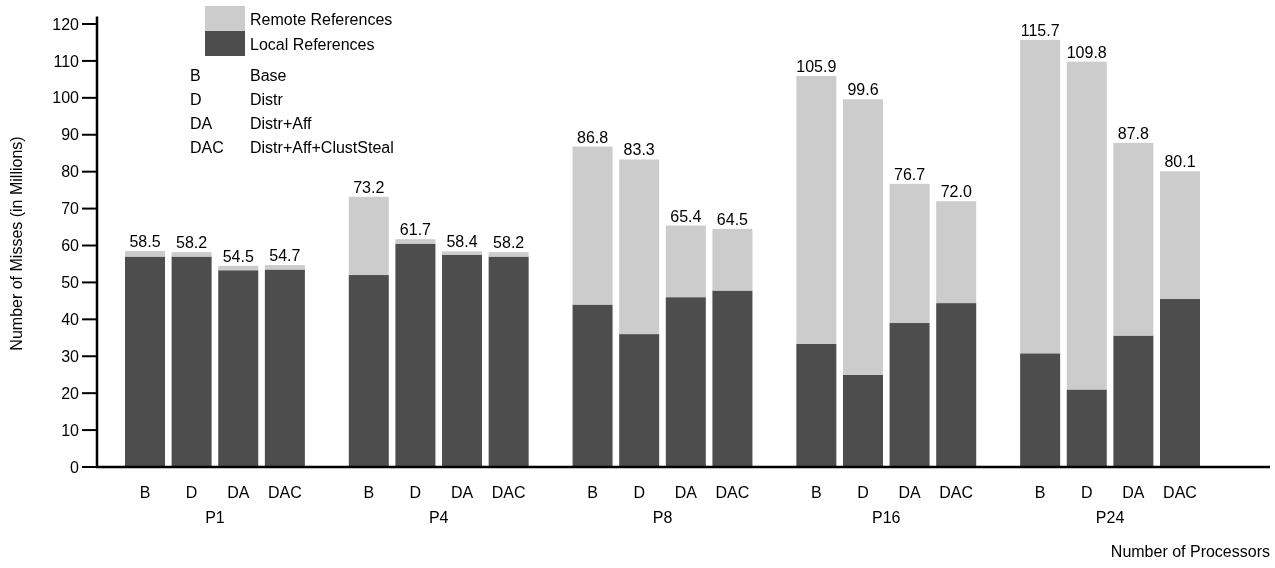 This screenshot has width=1275, height=568. What do you see at coordinates (1190, 551) in the screenshot?
I see `x-axis-title: Number of Processors` at bounding box center [1190, 551].